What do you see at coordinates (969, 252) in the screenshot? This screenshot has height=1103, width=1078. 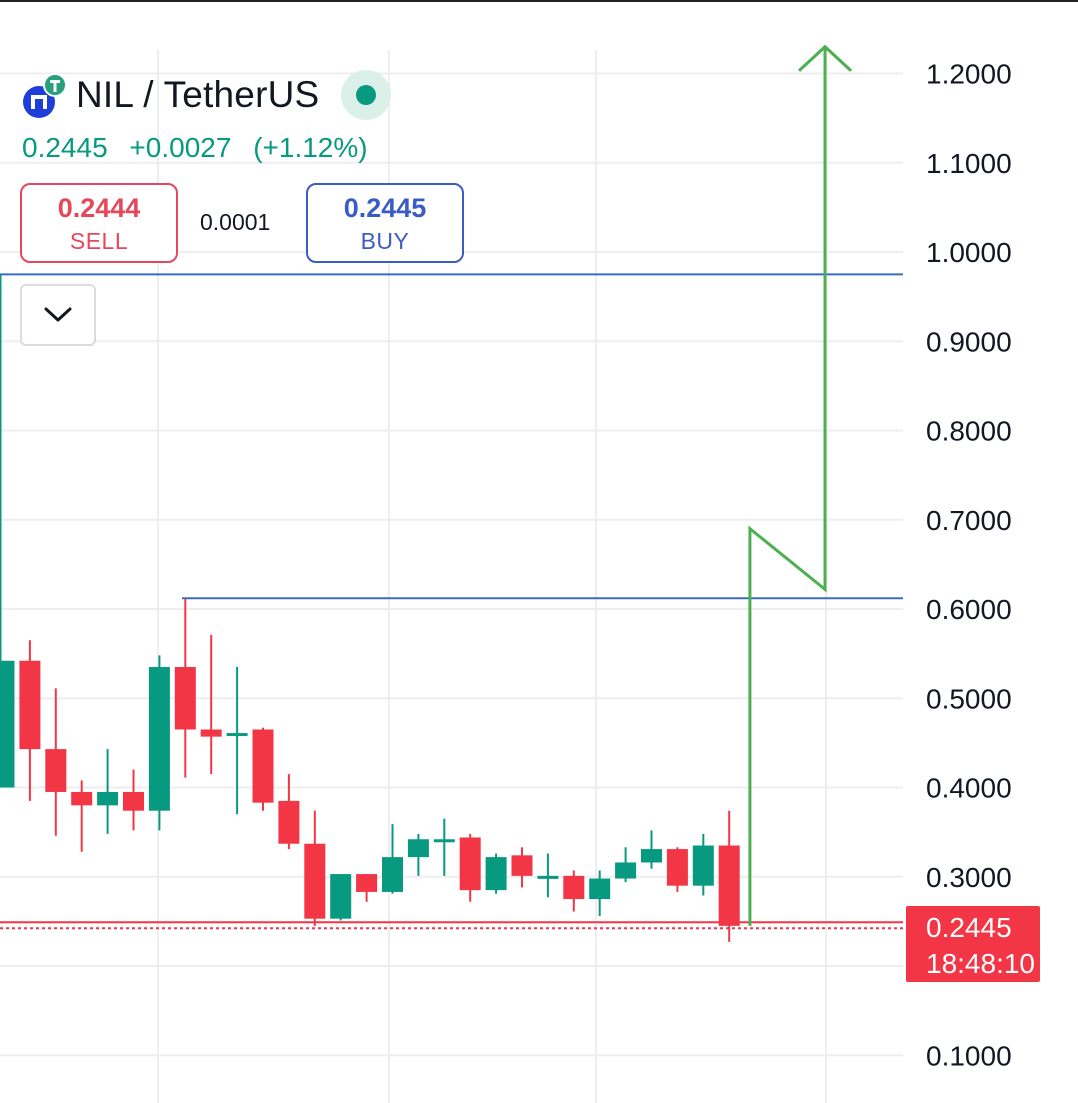 I see `y-tick-label: 1.0000` at bounding box center [969, 252].